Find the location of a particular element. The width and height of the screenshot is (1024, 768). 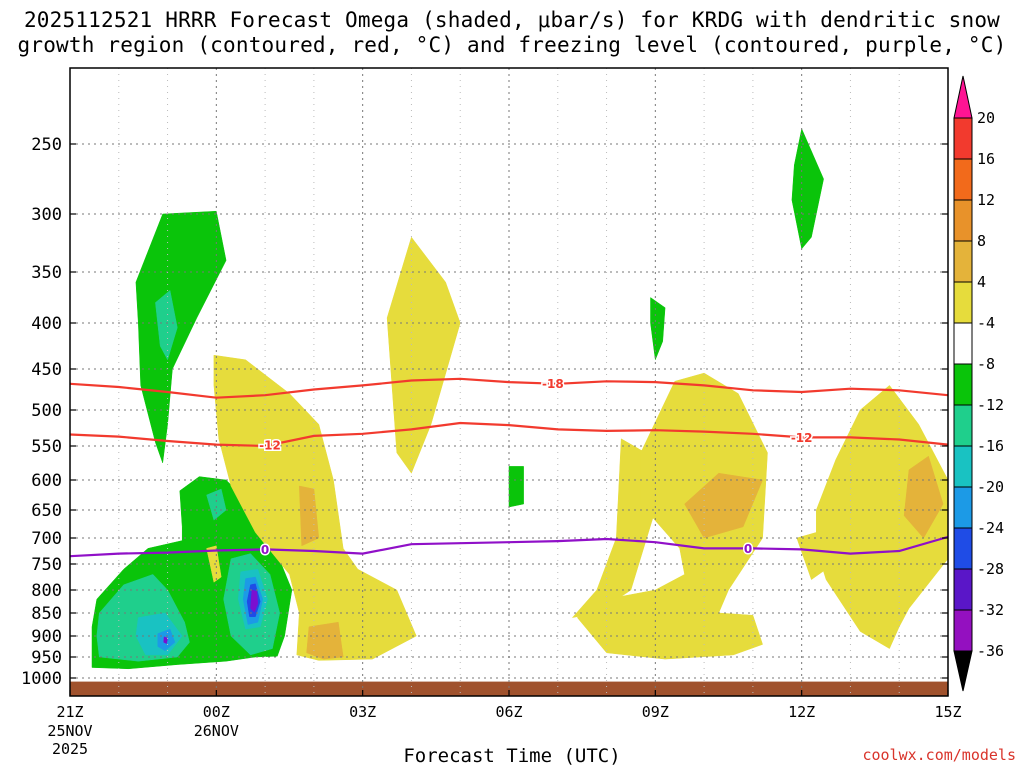

colorbar-label: -36 is located at coordinates (990, 651).